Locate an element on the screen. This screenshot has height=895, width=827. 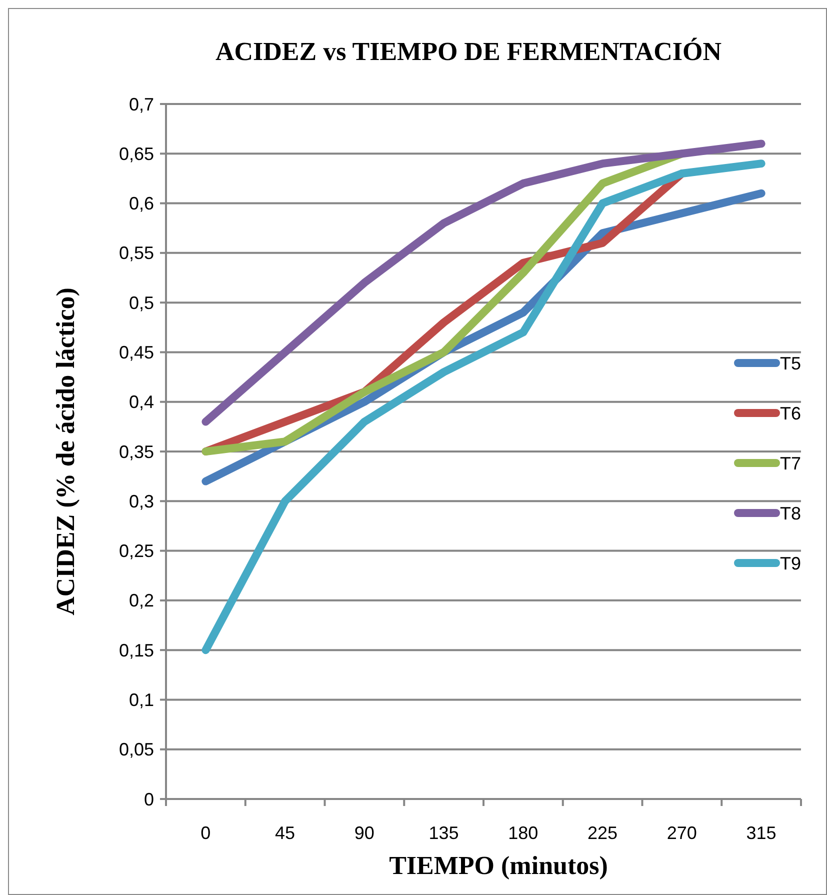
x-tick-label: 225 is located at coordinates (603, 833).